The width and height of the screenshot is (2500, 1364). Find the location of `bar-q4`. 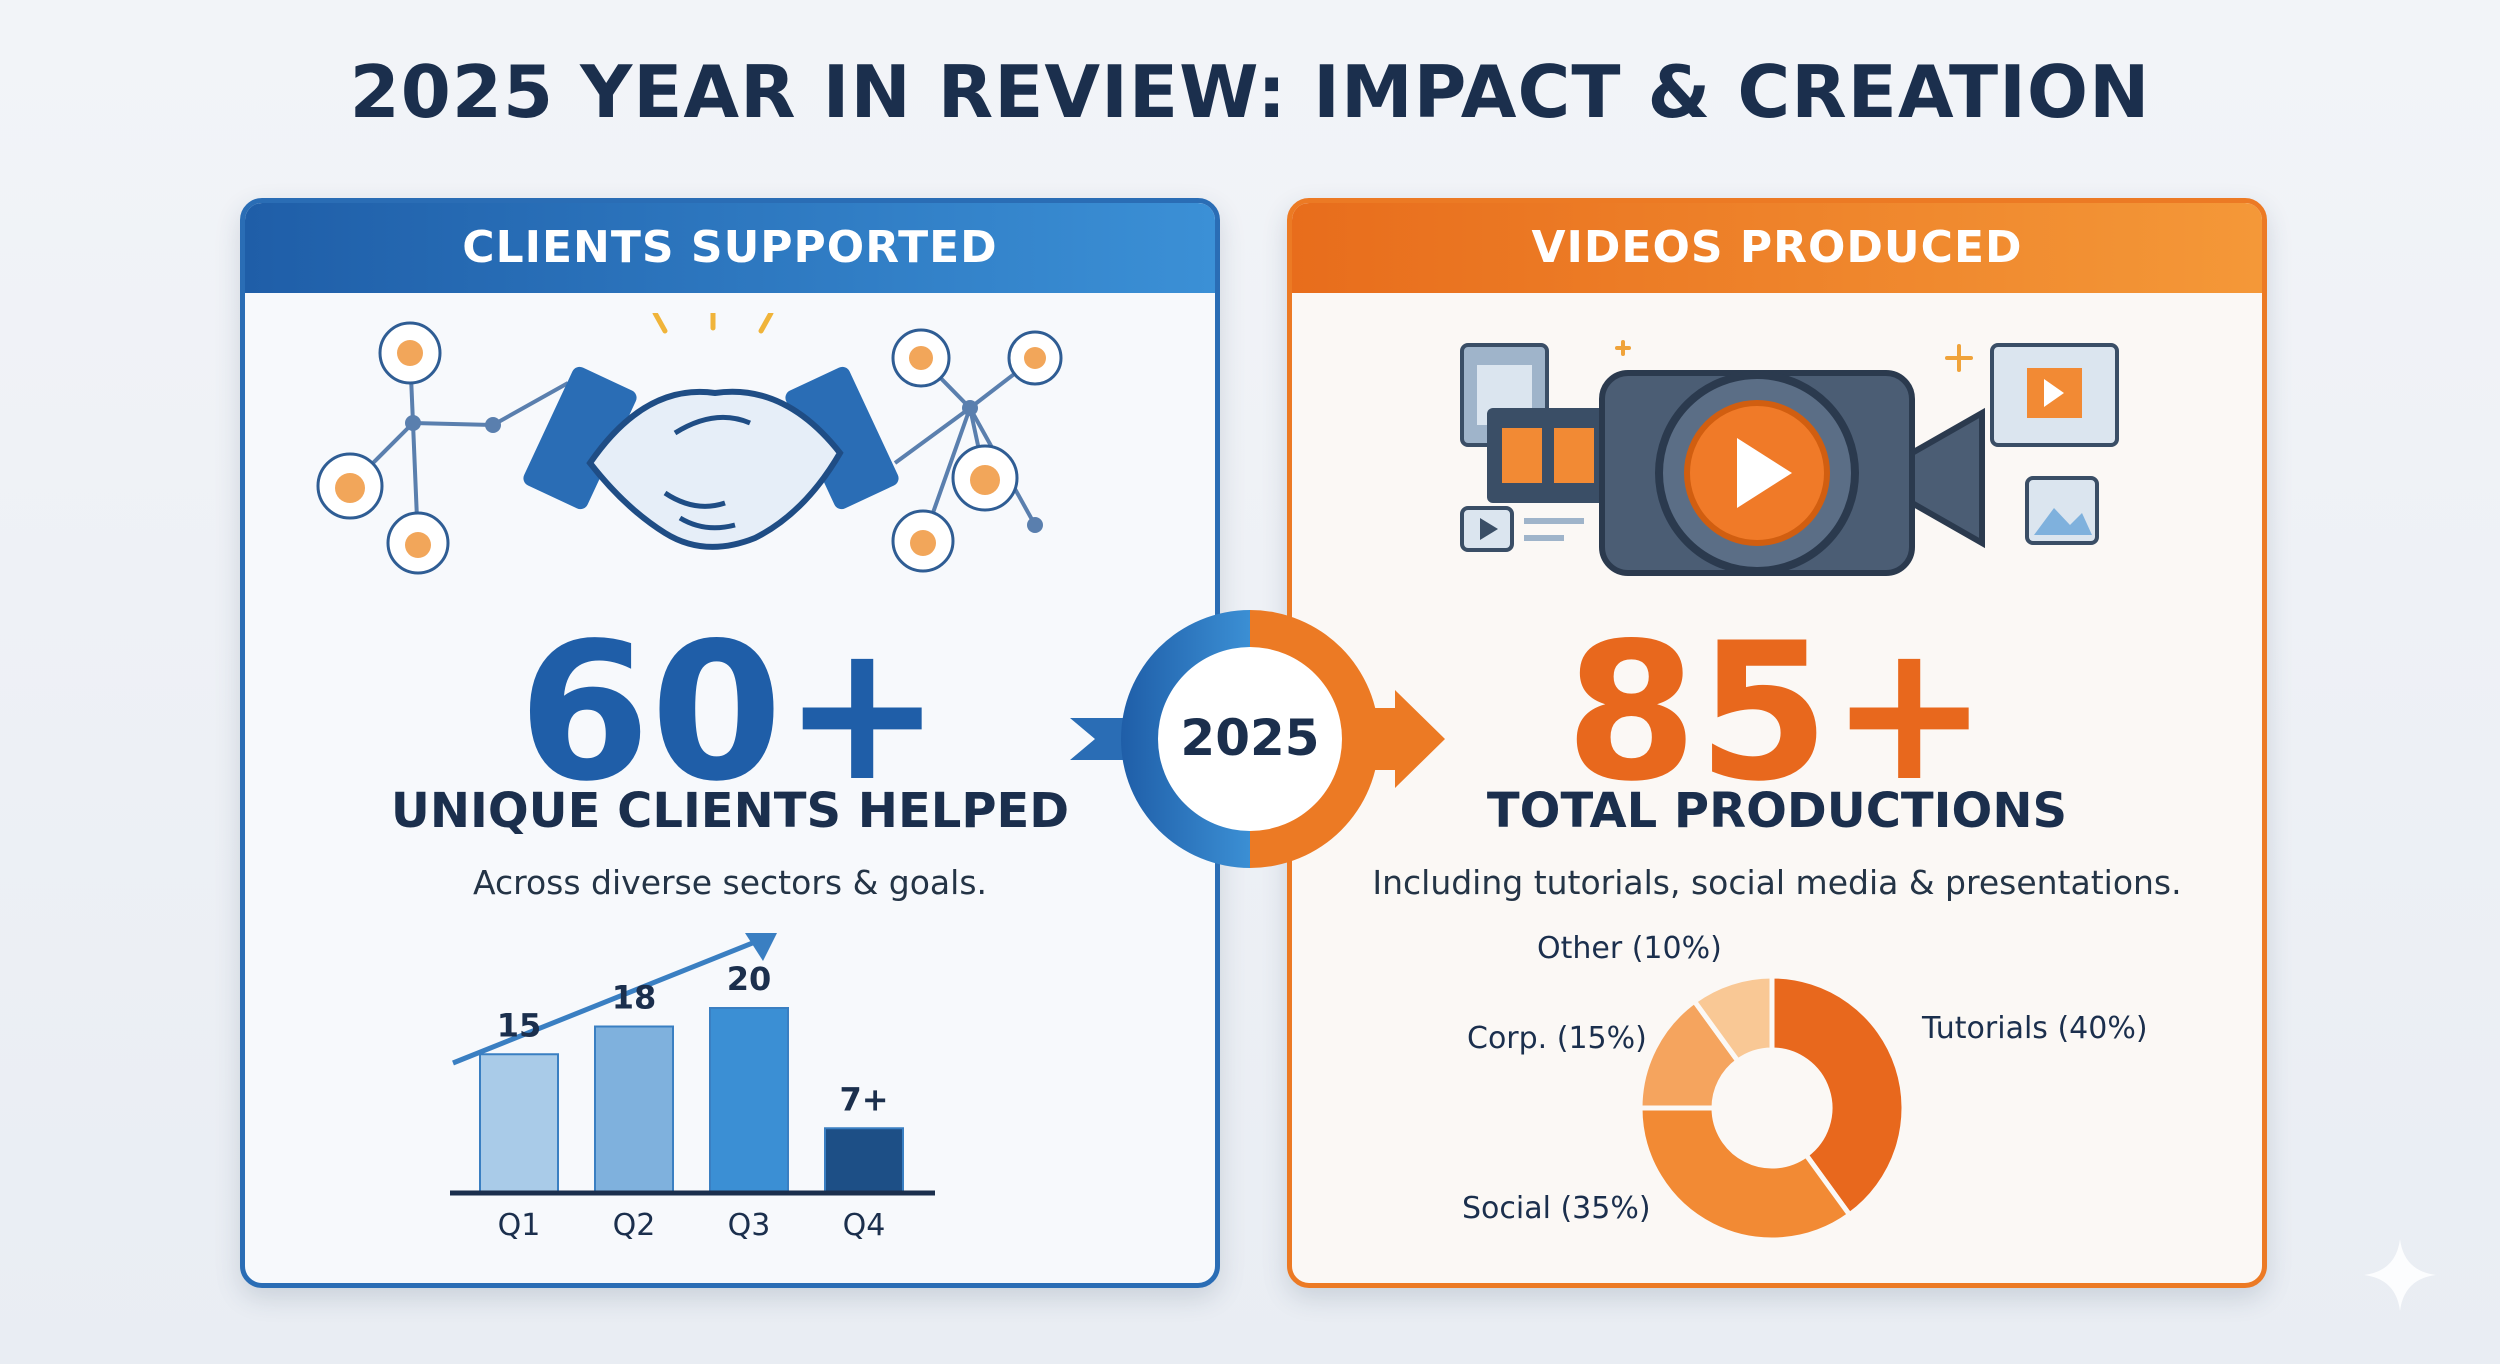

bar-q4 is located at coordinates (864, 1160).